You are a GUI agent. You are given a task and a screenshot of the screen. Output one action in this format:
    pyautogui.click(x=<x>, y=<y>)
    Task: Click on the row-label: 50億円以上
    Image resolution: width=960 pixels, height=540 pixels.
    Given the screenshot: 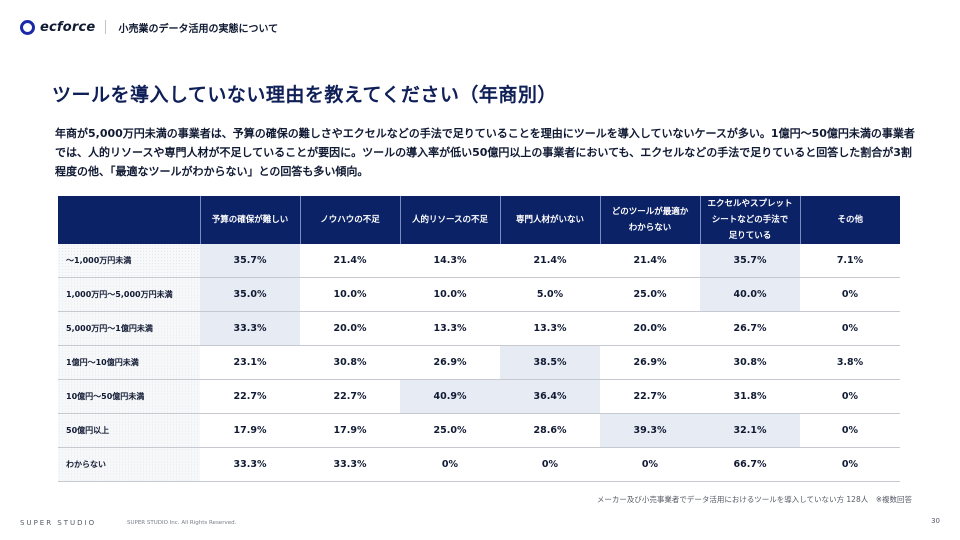 What is the action you would take?
    pyautogui.click(x=129, y=430)
    